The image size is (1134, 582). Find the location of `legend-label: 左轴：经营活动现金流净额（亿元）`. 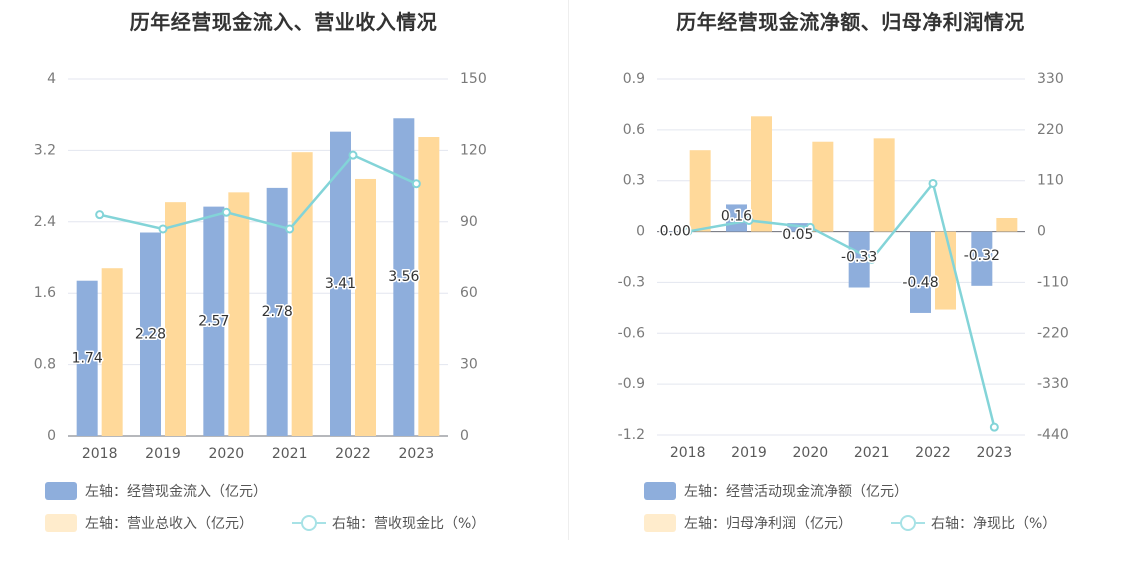

legend-label: 左轴：经营活动现金流净额（亿元） is located at coordinates (796, 492).